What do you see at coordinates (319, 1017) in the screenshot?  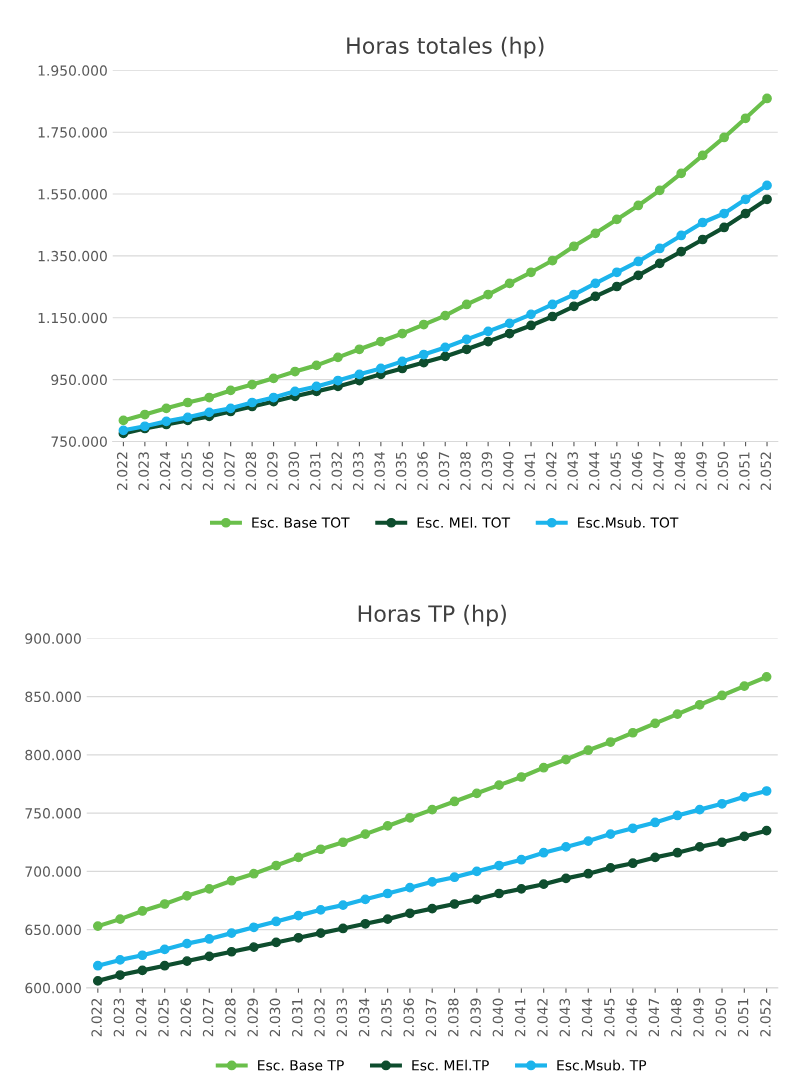 I see `x-tick-label: 2.032` at bounding box center [319, 1017].